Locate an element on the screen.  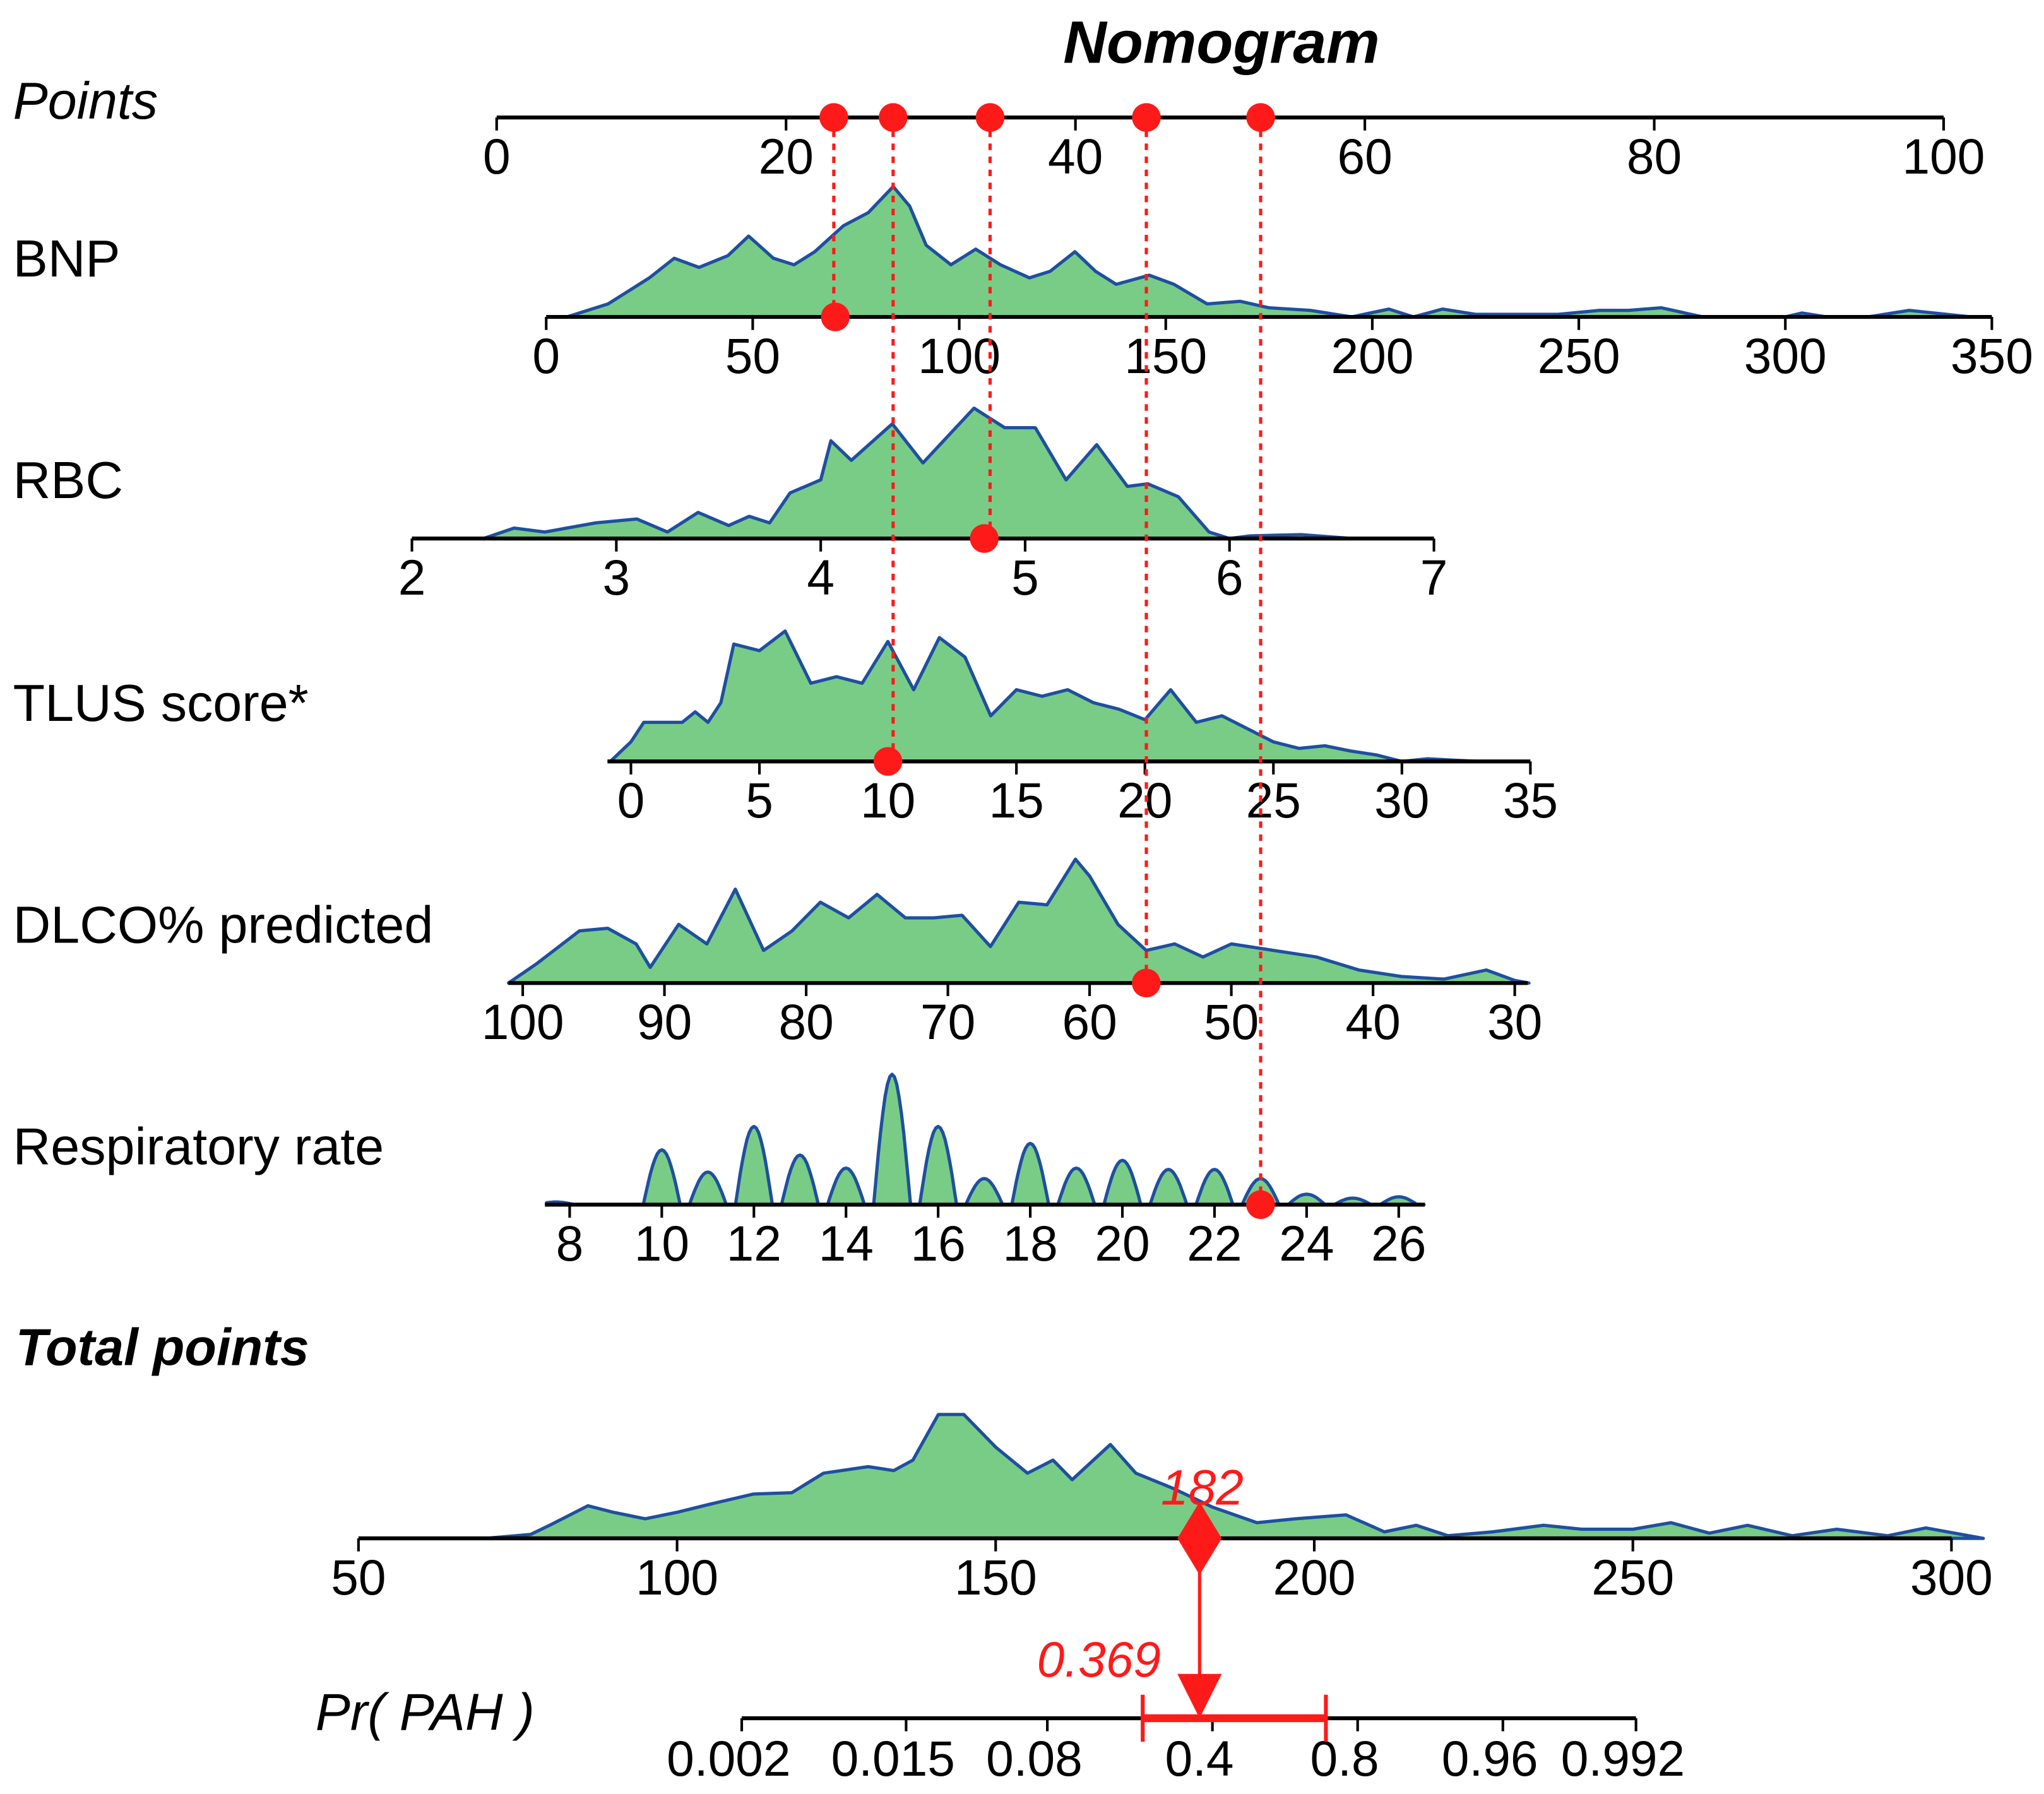
var4-tick-label: 14 is located at coordinates (846, 1243).